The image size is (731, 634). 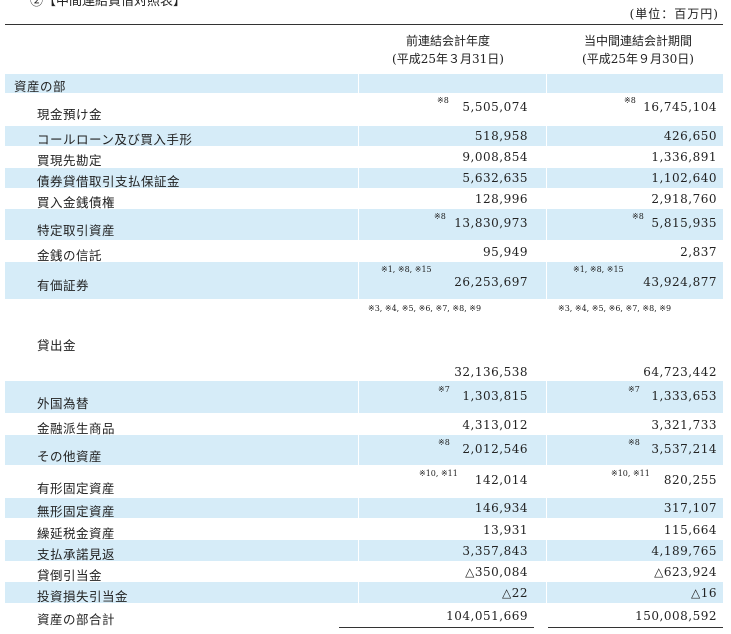 I want to click on column-header-current-interim-title: 当中間連結会計期間, so click(x=637, y=41).